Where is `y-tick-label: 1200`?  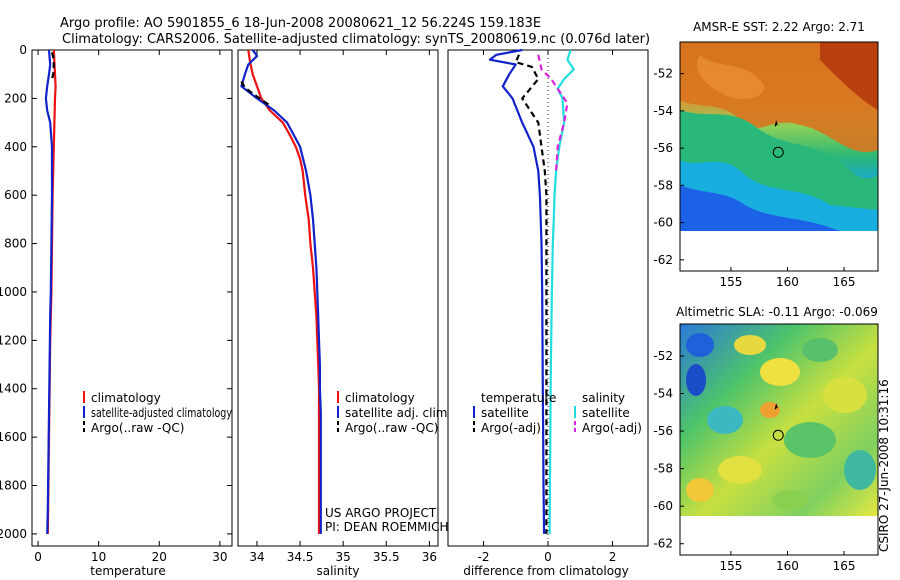
y-tick-label: 1200 is located at coordinates (13, 340).